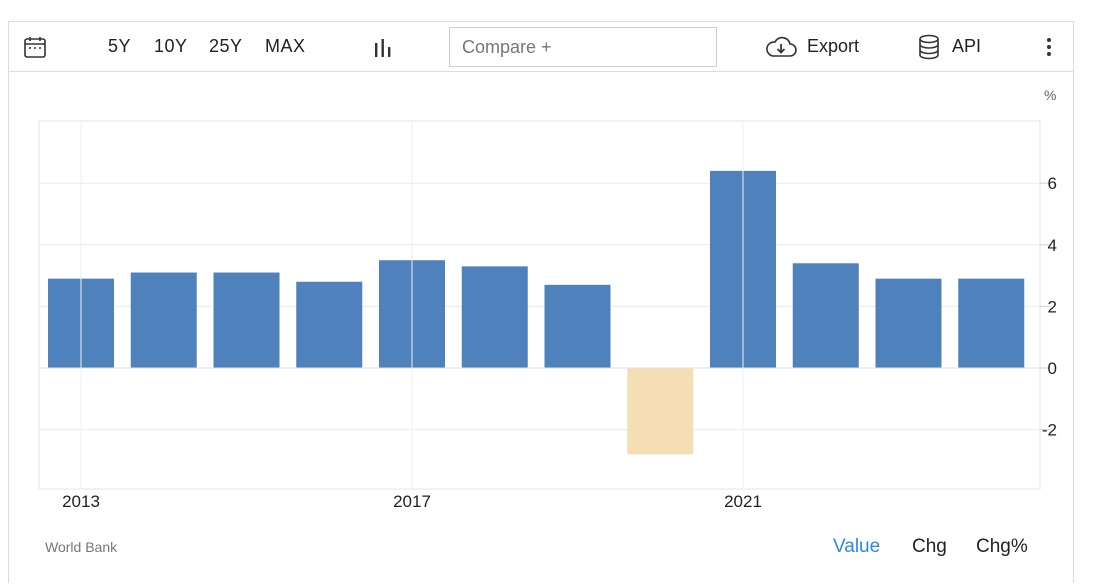 This screenshot has width=1095, height=585. I want to click on api-button: API, so click(967, 46).